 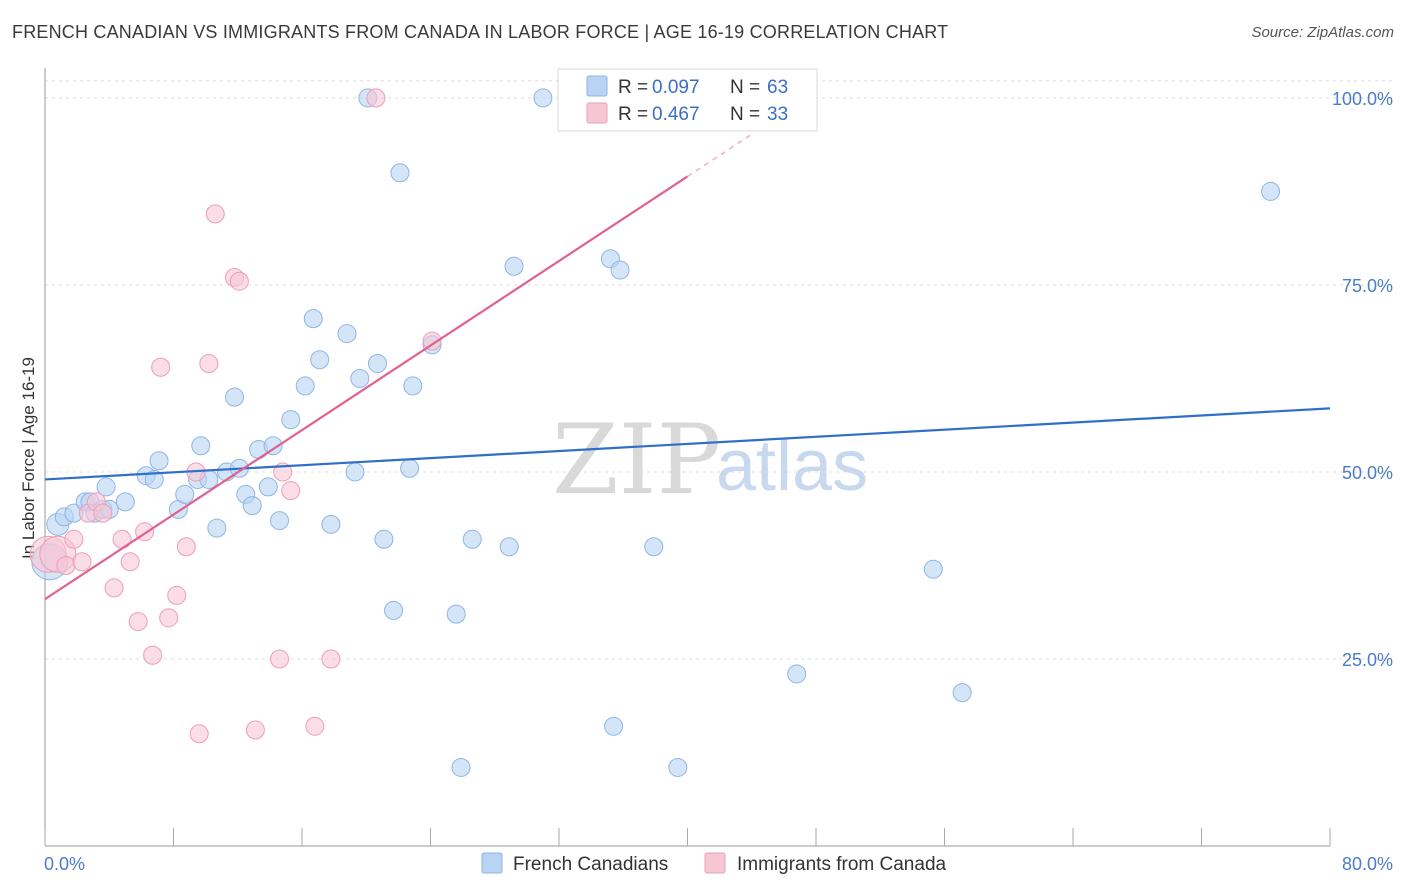 What do you see at coordinates (1367, 286) in the screenshot?
I see `y-tick-label: 75.0%` at bounding box center [1367, 286].